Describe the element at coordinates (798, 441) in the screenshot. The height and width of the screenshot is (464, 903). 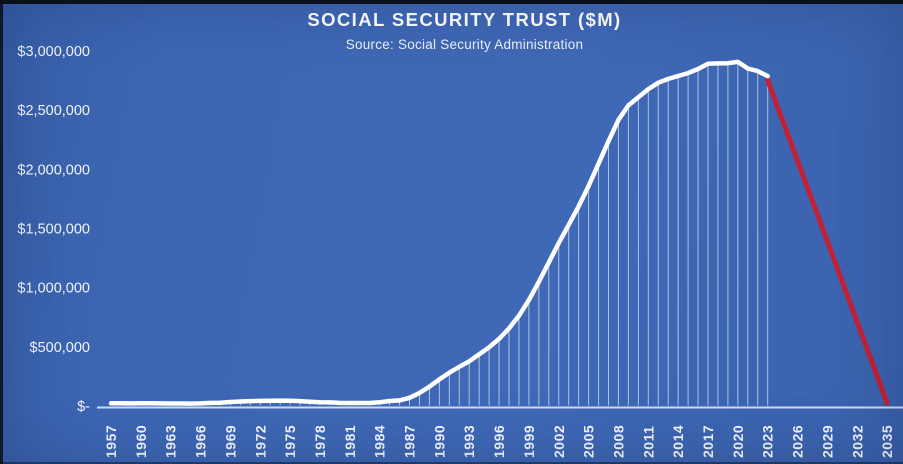
I see `x-axis-tick-label: 2026` at that location.